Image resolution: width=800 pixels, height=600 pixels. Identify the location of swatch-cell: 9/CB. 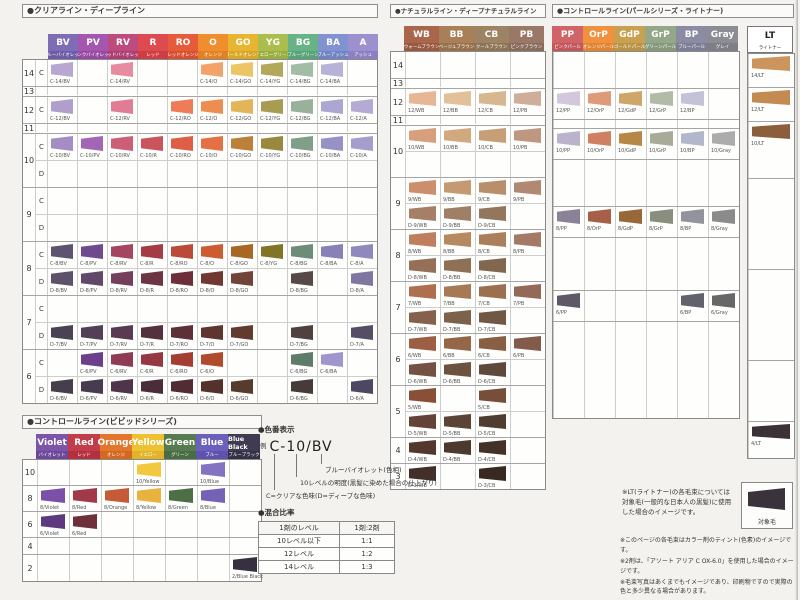
(492, 190).